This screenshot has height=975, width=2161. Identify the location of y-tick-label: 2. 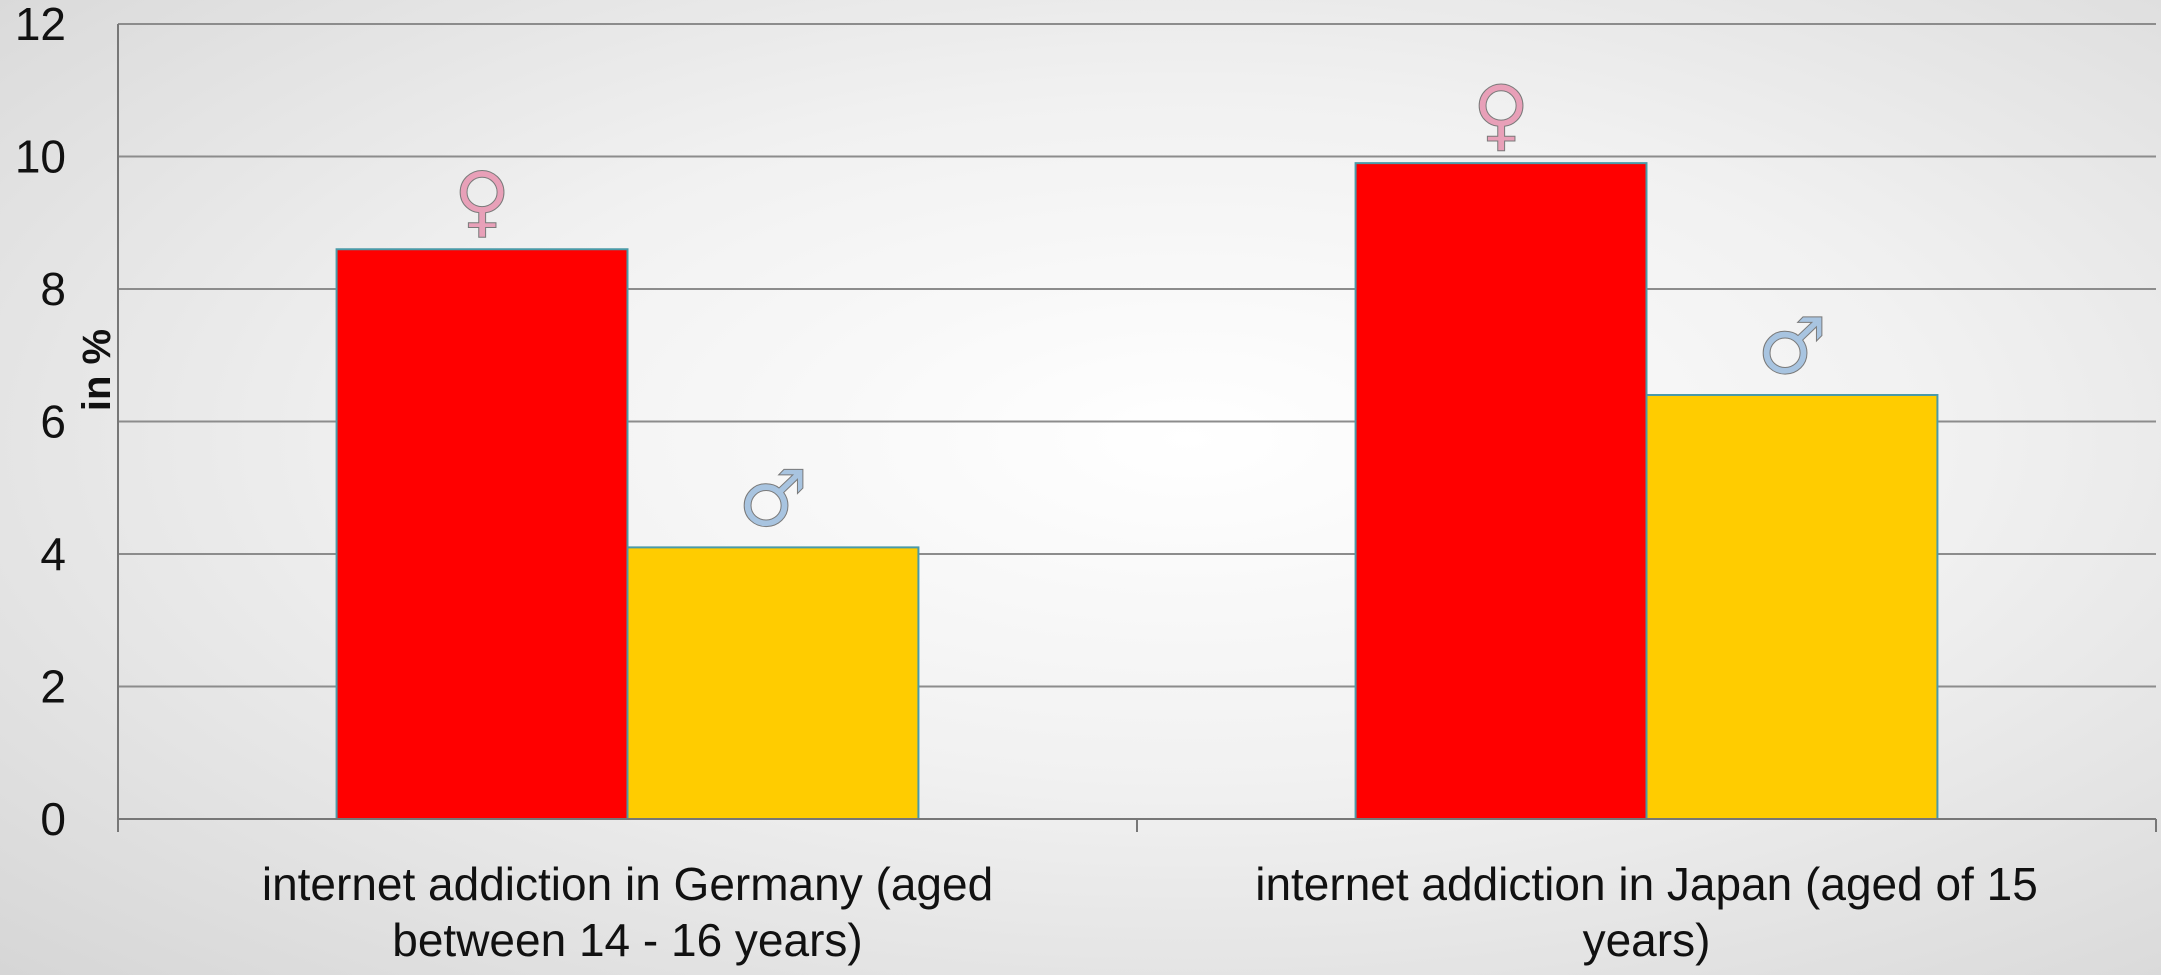
(53, 687).